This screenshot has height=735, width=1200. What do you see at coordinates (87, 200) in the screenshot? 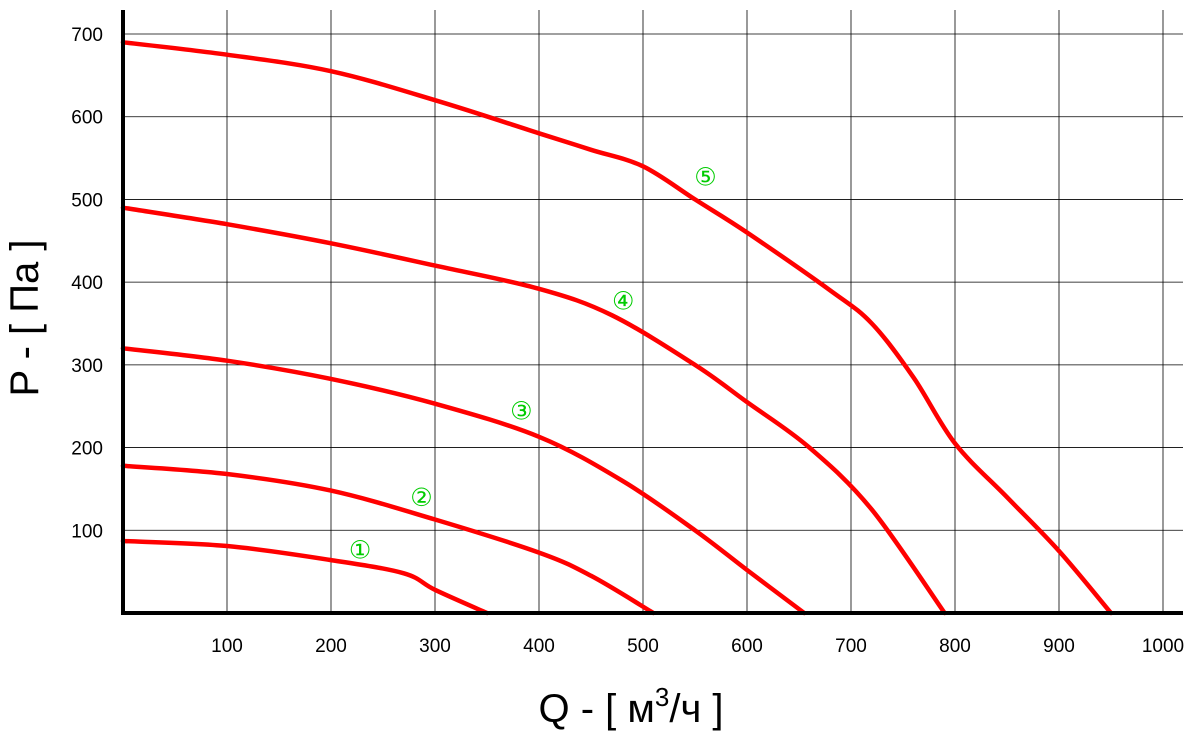
I see `y-tick-label: 500` at bounding box center [87, 200].